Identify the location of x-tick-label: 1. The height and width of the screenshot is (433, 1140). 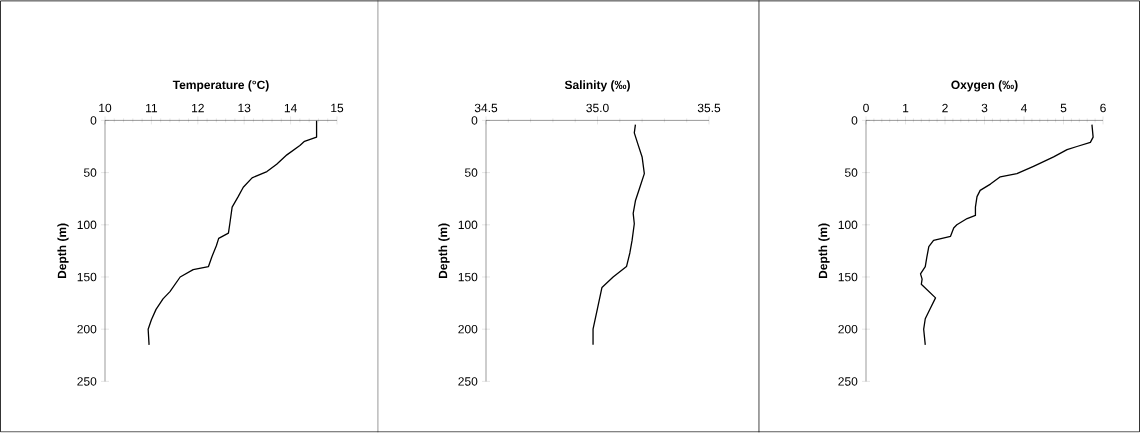
(906, 108).